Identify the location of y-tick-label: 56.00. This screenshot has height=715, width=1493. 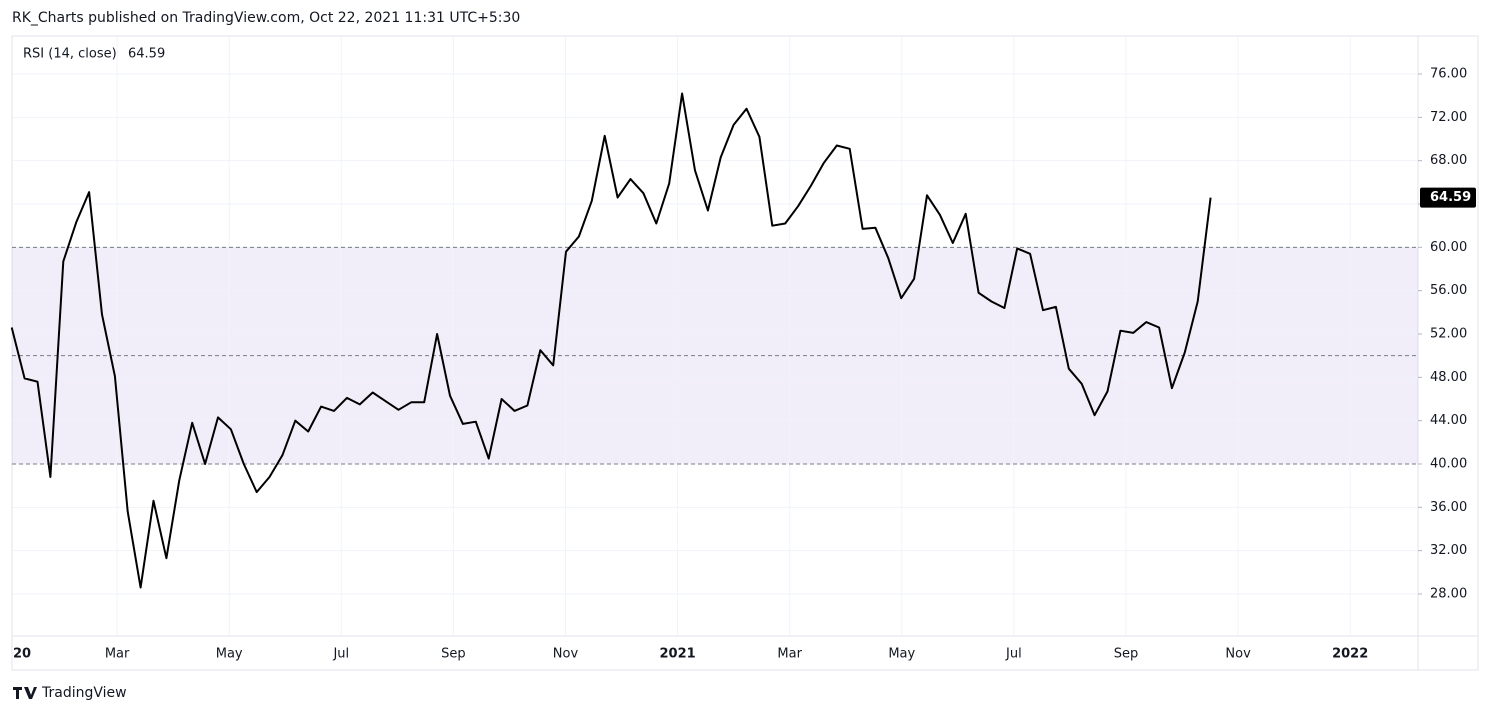
(1448, 290).